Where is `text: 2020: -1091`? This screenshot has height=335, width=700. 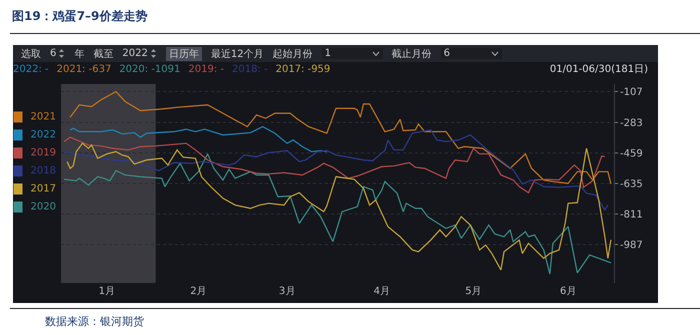
text: 2020: -1091 is located at coordinates (149, 69).